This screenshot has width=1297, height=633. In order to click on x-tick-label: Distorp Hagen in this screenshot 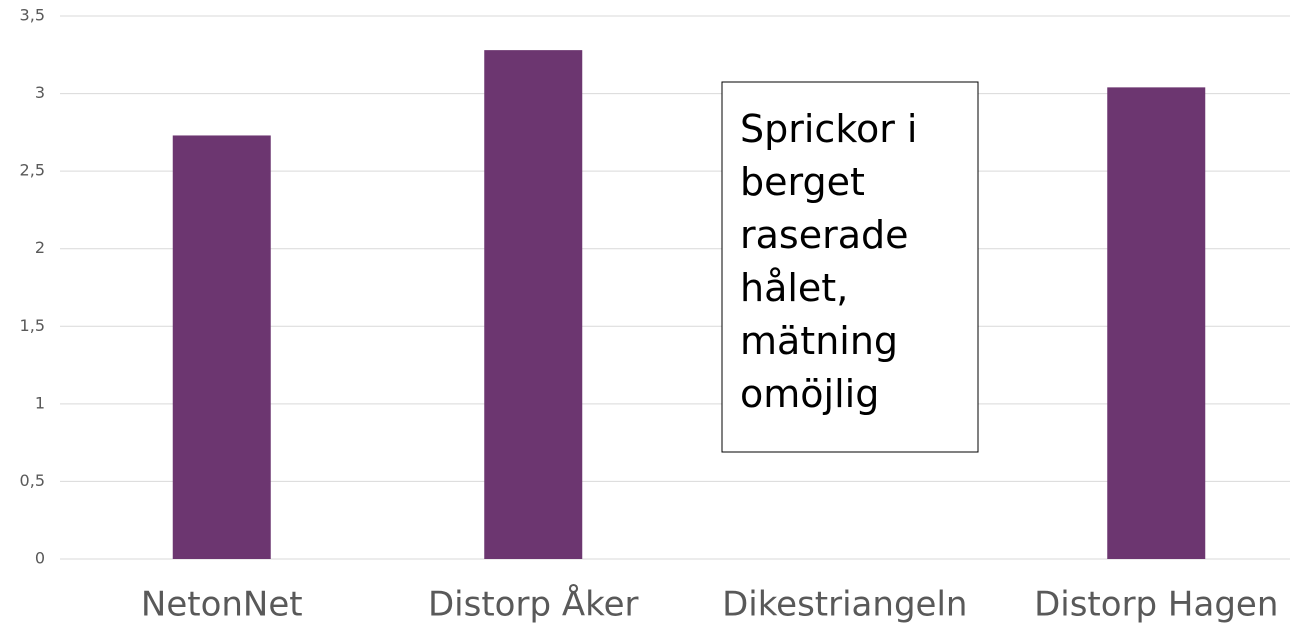, I will do `click(1156, 605)`.